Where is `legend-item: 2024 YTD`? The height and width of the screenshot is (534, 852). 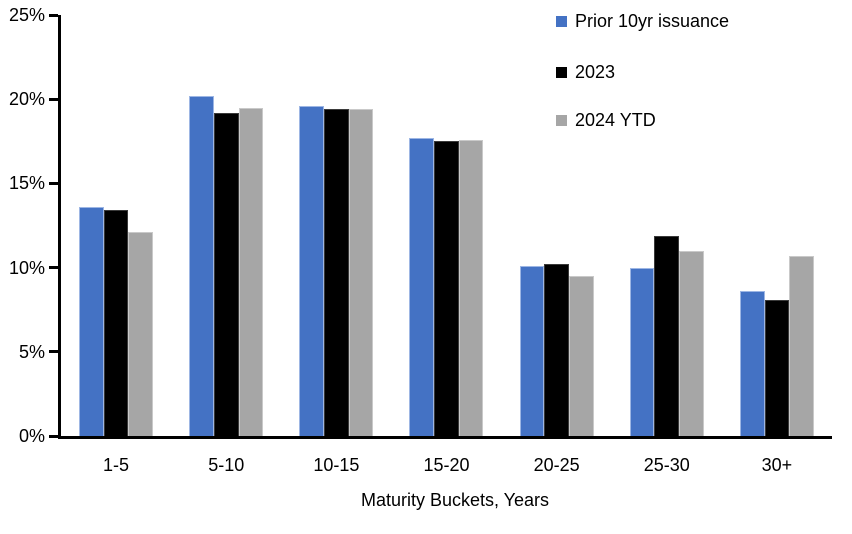
legend-item: 2024 YTD is located at coordinates (606, 120).